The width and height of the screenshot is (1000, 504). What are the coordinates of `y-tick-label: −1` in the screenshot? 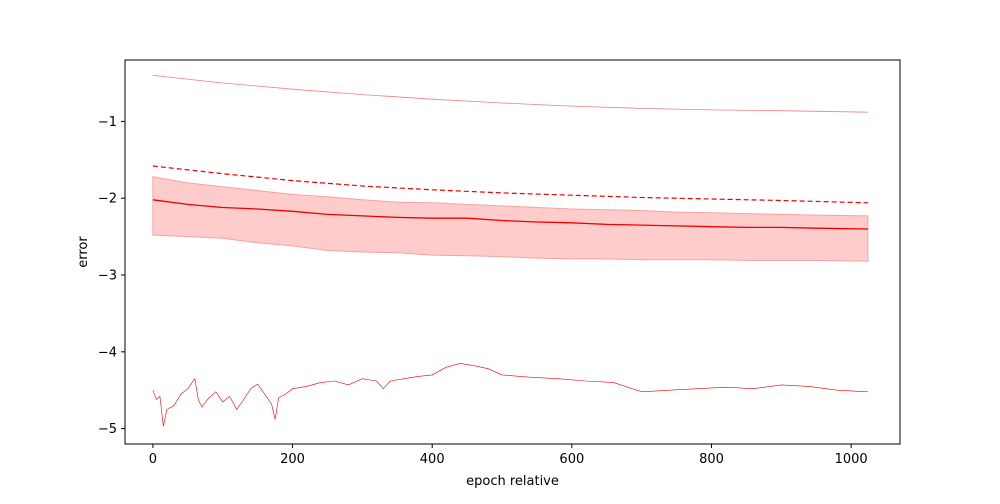 It's located at (107, 122).